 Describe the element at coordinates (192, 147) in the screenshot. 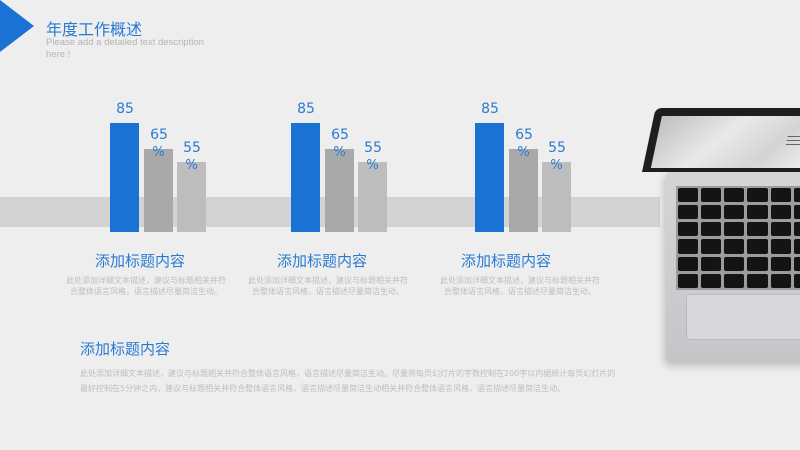

I see `bar-label-g1-3: 55` at that location.